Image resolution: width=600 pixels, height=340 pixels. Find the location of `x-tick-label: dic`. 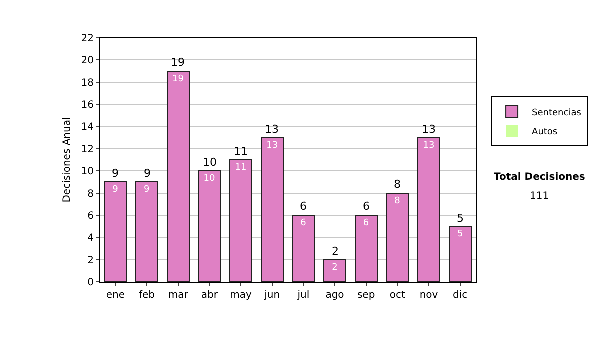

x-tick-label: dic is located at coordinates (460, 295).